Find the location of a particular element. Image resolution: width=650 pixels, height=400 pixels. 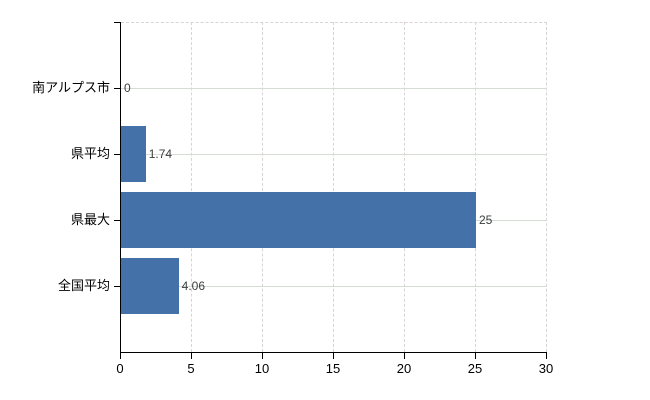

x-tick-label-1: 5 is located at coordinates (191, 368).